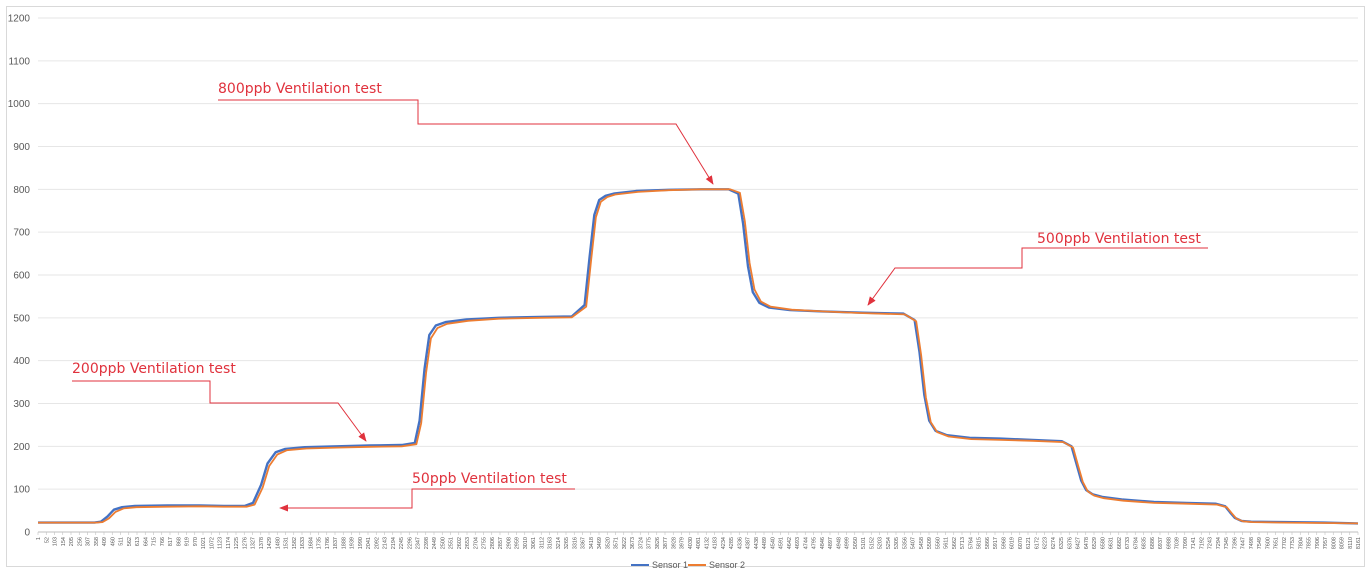 The width and height of the screenshot is (1371, 573). Describe the element at coordinates (1112, 543) in the screenshot. I see `x-tick-label: 6631` at that location.